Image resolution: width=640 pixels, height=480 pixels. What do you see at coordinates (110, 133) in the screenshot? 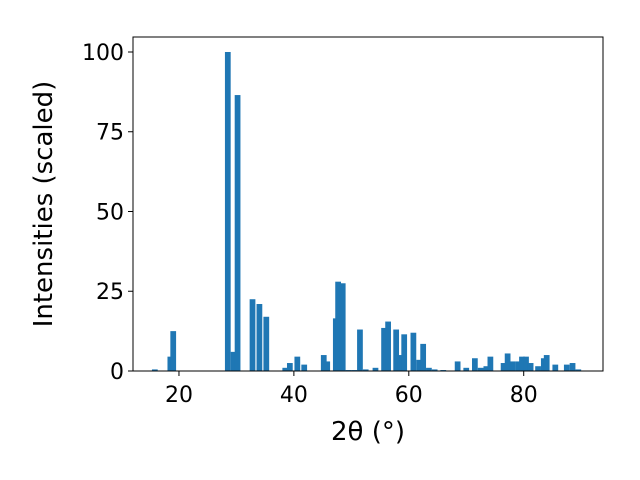
I see `y-tick-label: 75` at bounding box center [110, 133].